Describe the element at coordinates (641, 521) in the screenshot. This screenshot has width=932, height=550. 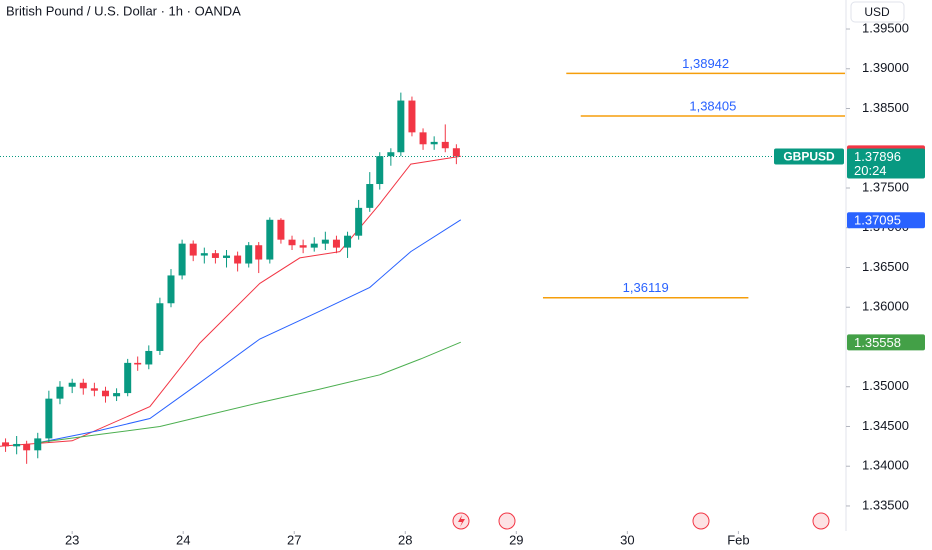
I see `event-icons` at that location.